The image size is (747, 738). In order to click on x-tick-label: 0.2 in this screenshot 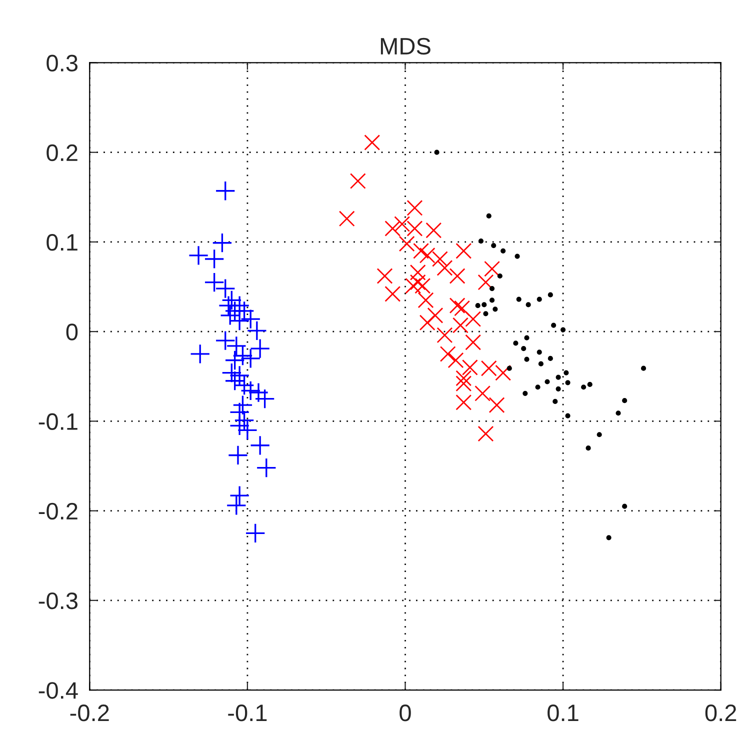, I will do `click(720, 713)`.